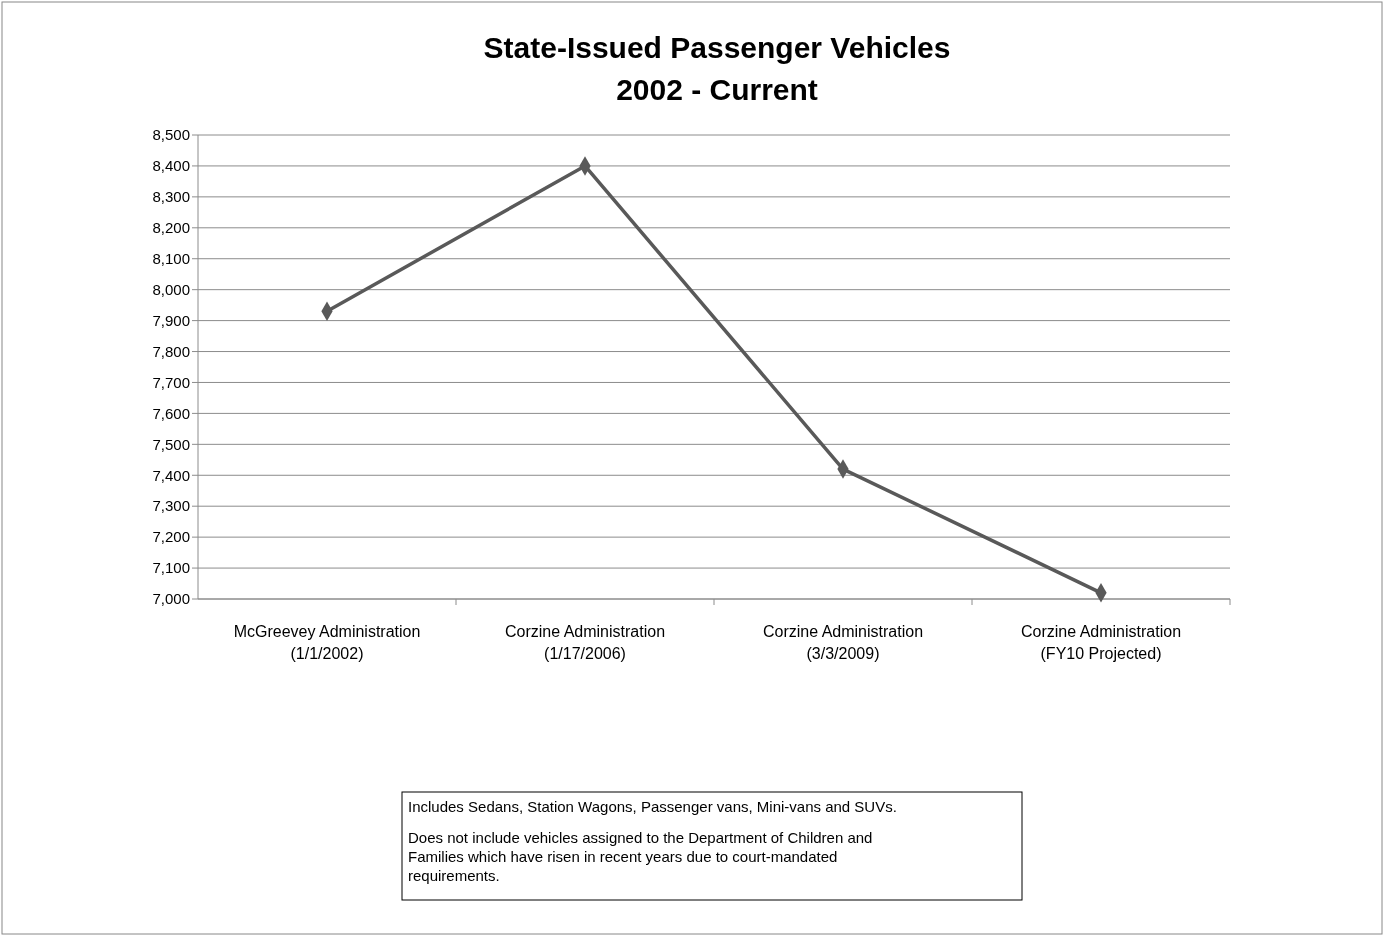  I want to click on y-tick-label: 7,800, so click(171, 351).